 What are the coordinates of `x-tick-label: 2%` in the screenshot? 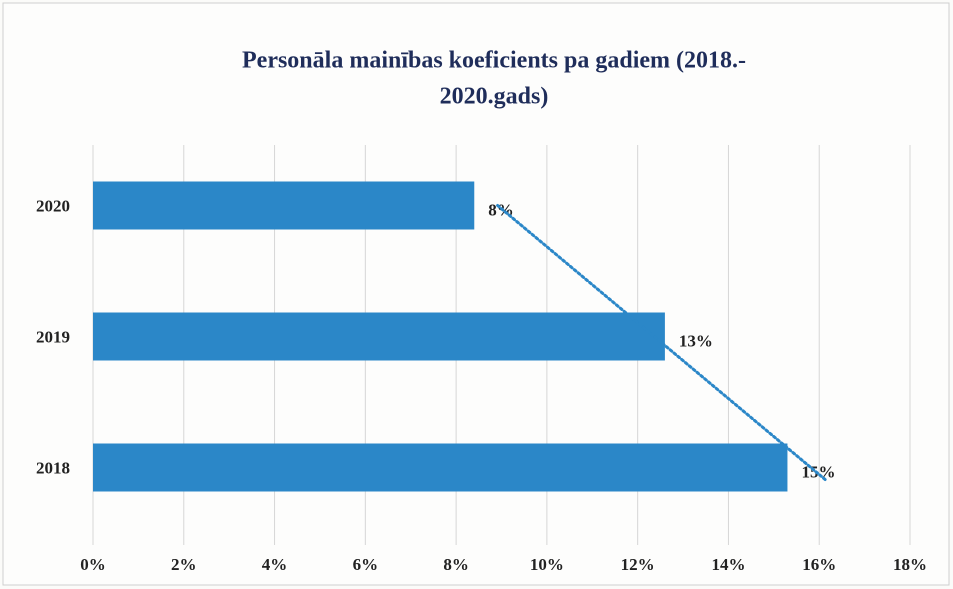 It's located at (184, 564).